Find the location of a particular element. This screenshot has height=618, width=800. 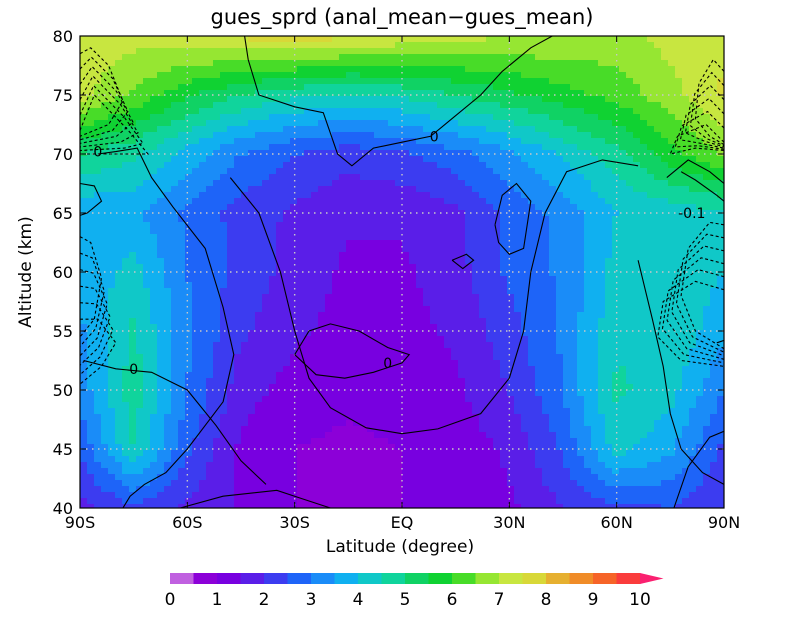

y-tick-label: 50 is located at coordinates (63, 390).